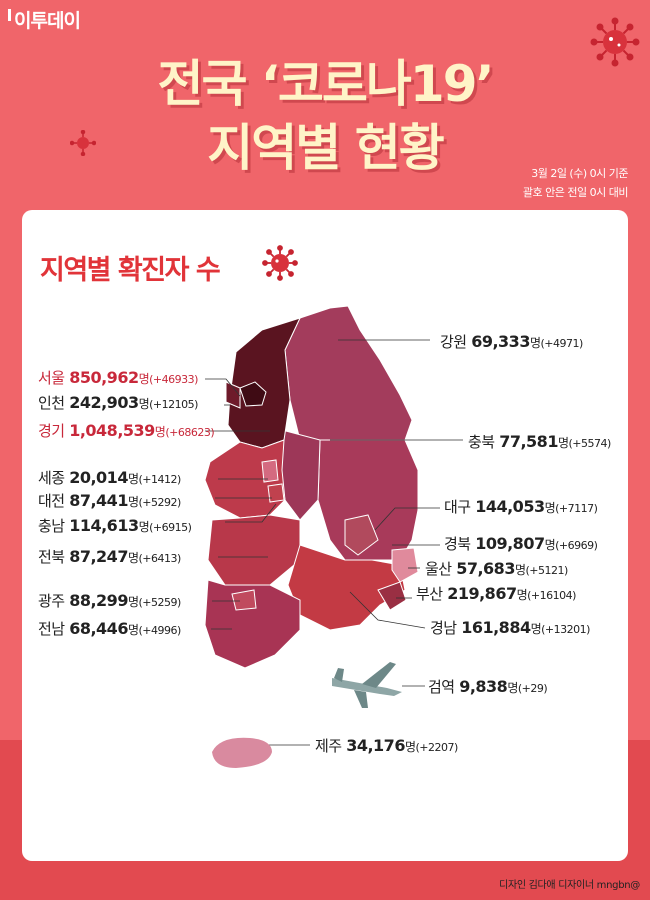 Image resolution: width=650 pixels, height=900 pixels. I want to click on label-gangwon: 강원 69,333명(+4971), so click(511, 341).